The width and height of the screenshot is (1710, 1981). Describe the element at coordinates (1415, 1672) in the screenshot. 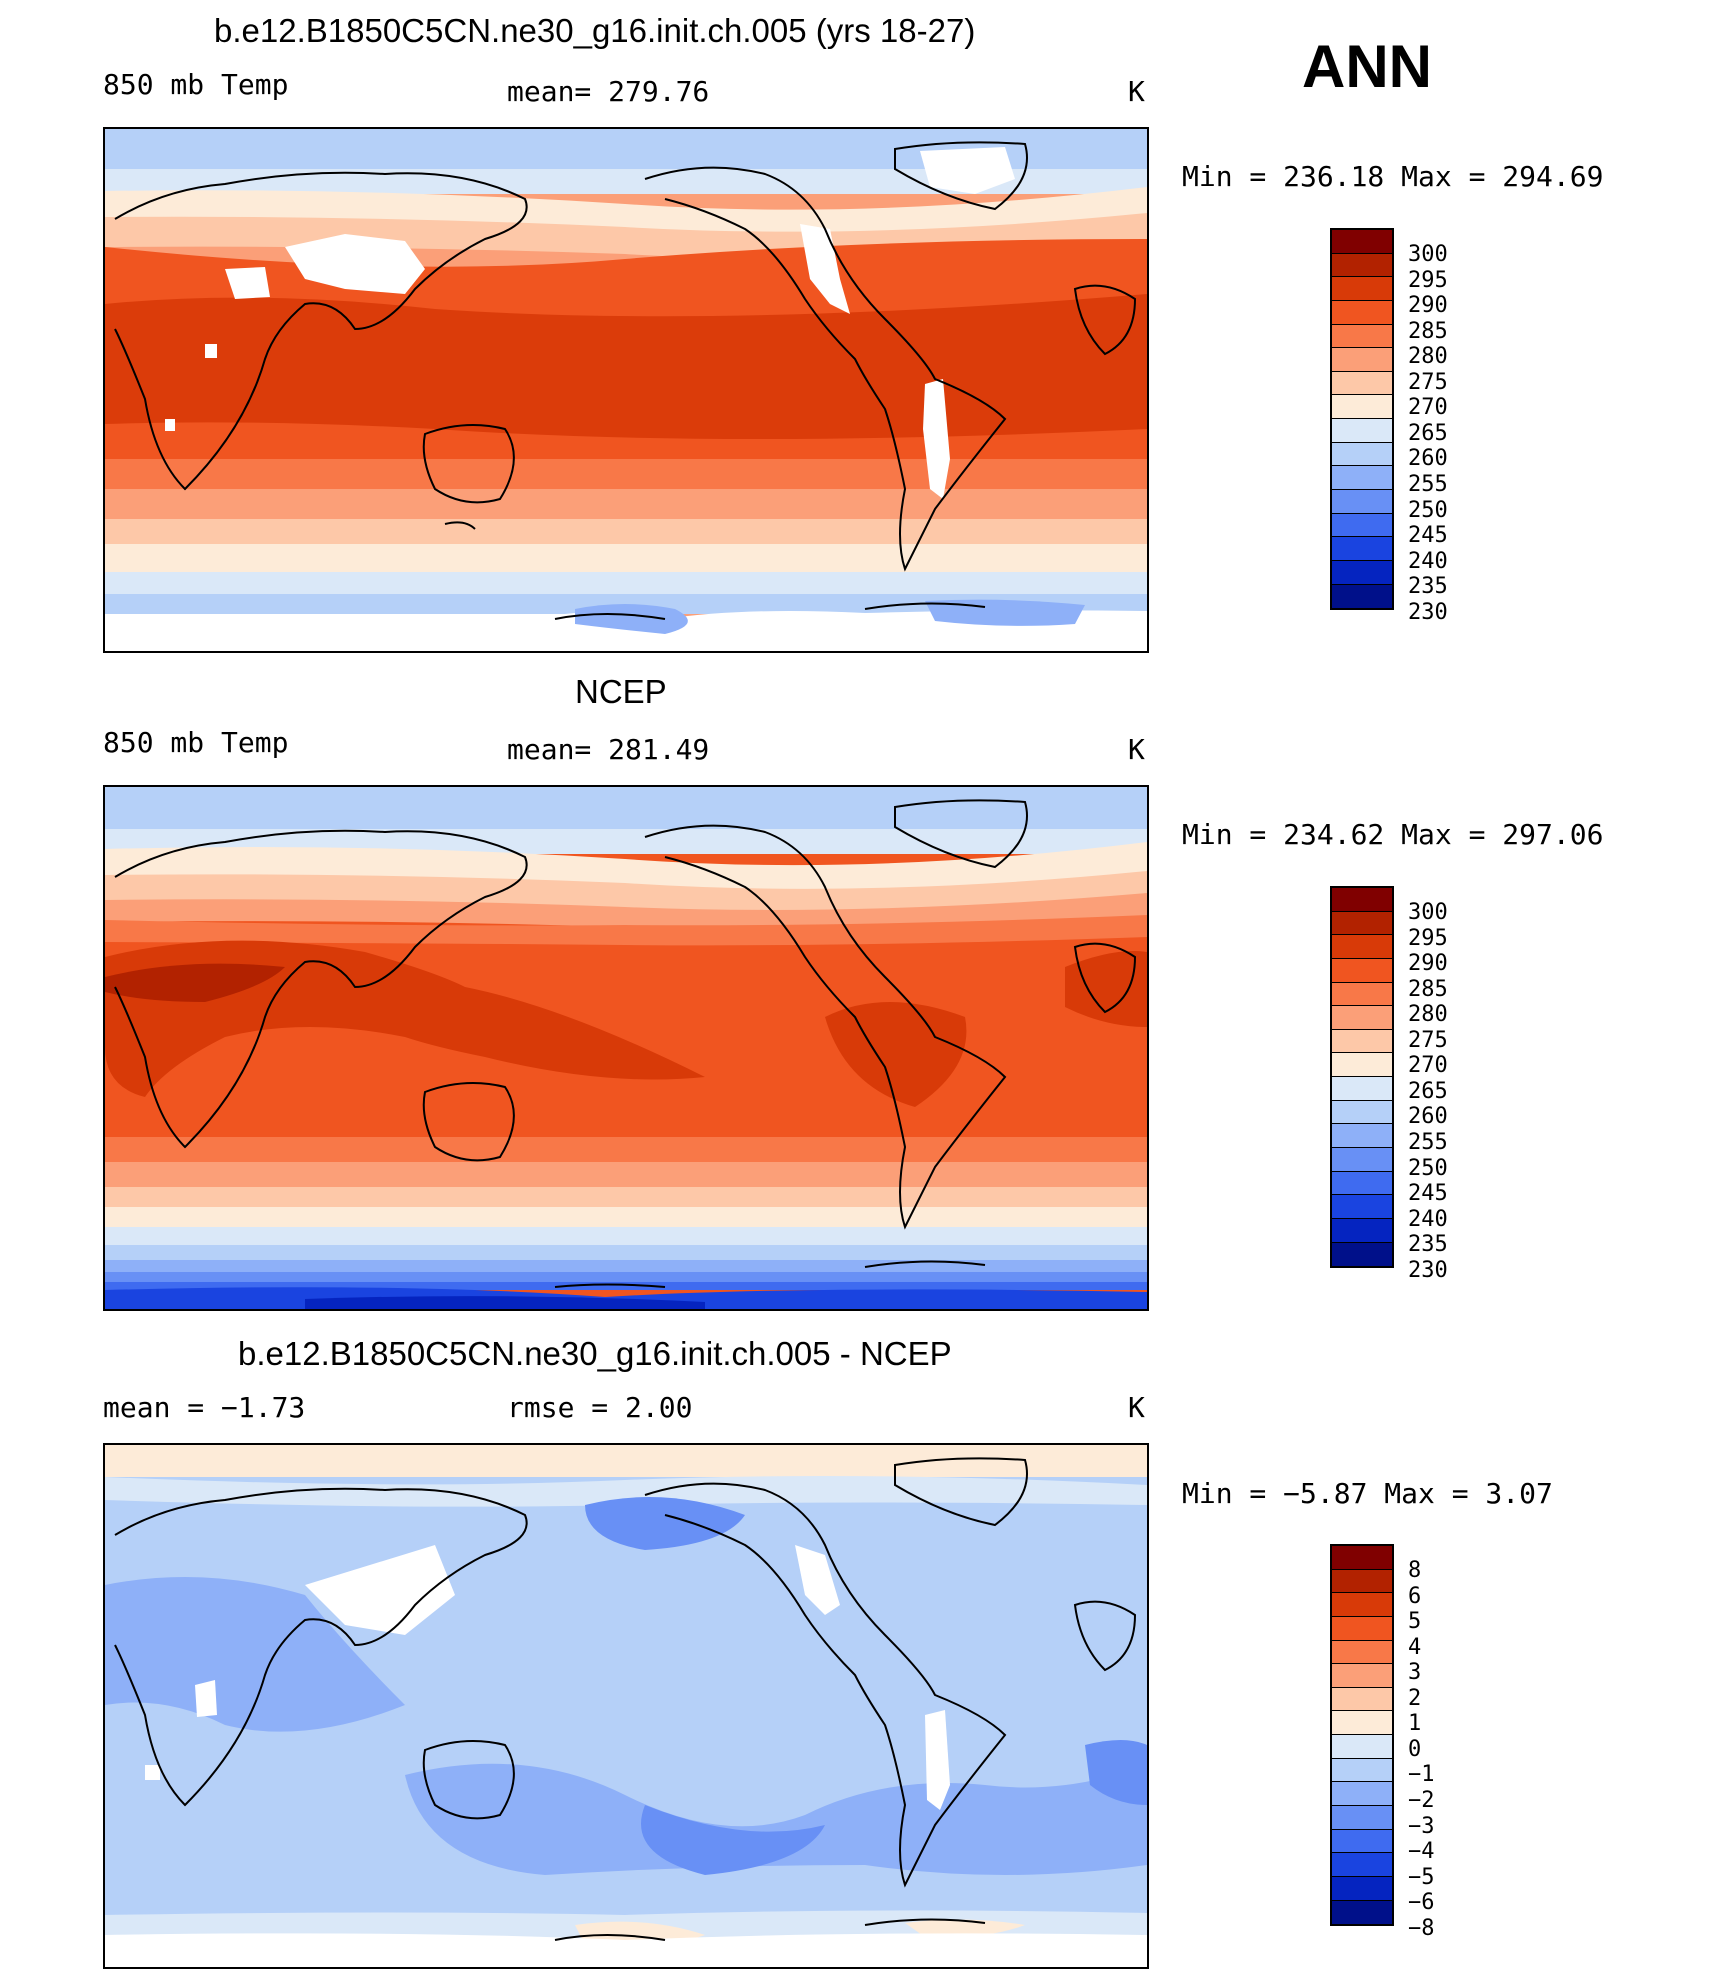

I see `colorbar-label: 3` at that location.